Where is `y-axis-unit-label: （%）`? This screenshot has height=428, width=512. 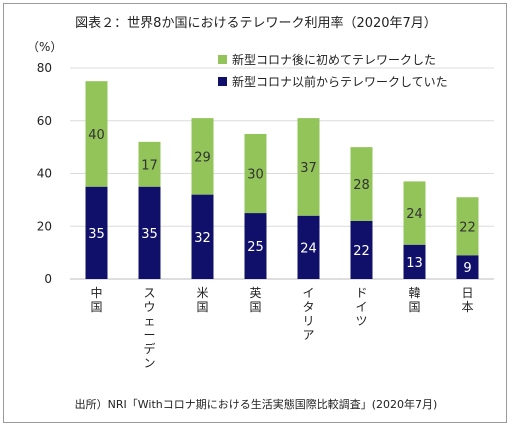 y-axis-unit-label: （%） is located at coordinates (44, 47).